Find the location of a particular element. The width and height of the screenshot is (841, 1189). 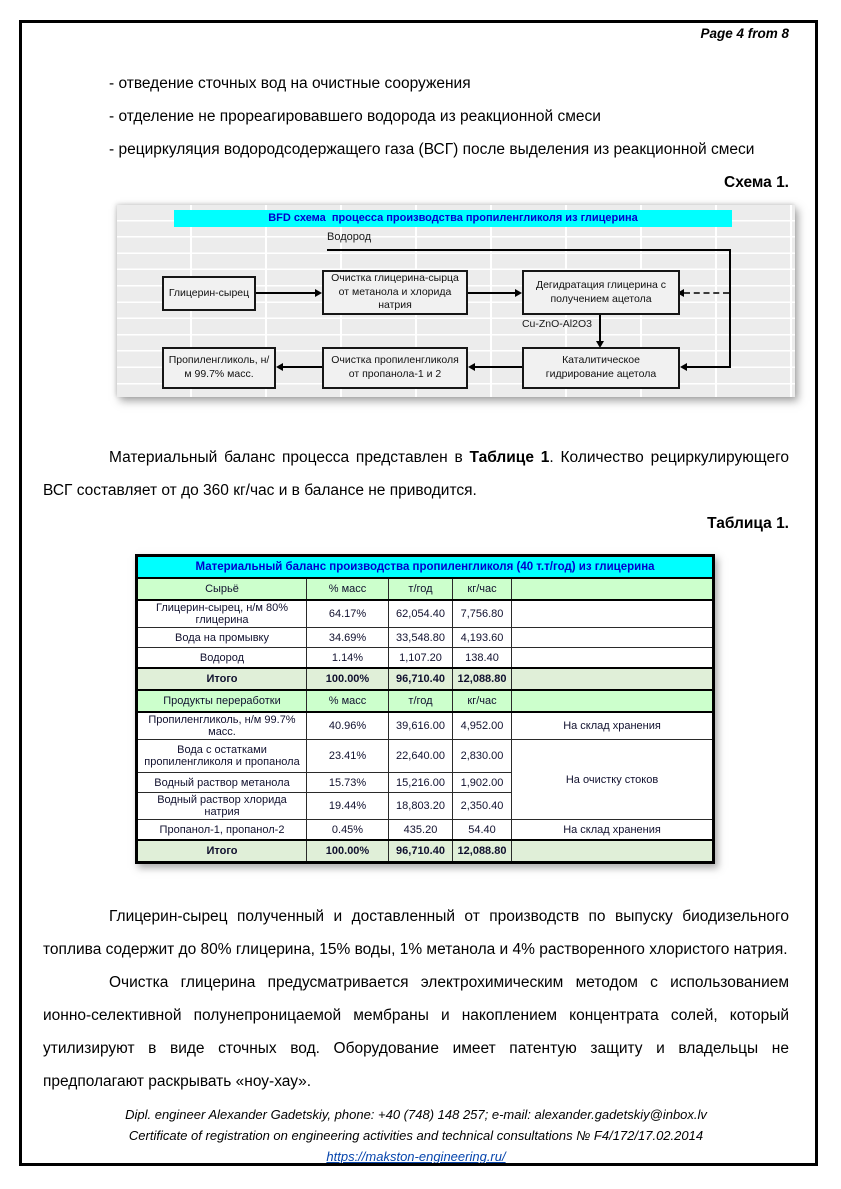

table-cell: Водный раствор хлорида натрия is located at coordinates (221, 806).